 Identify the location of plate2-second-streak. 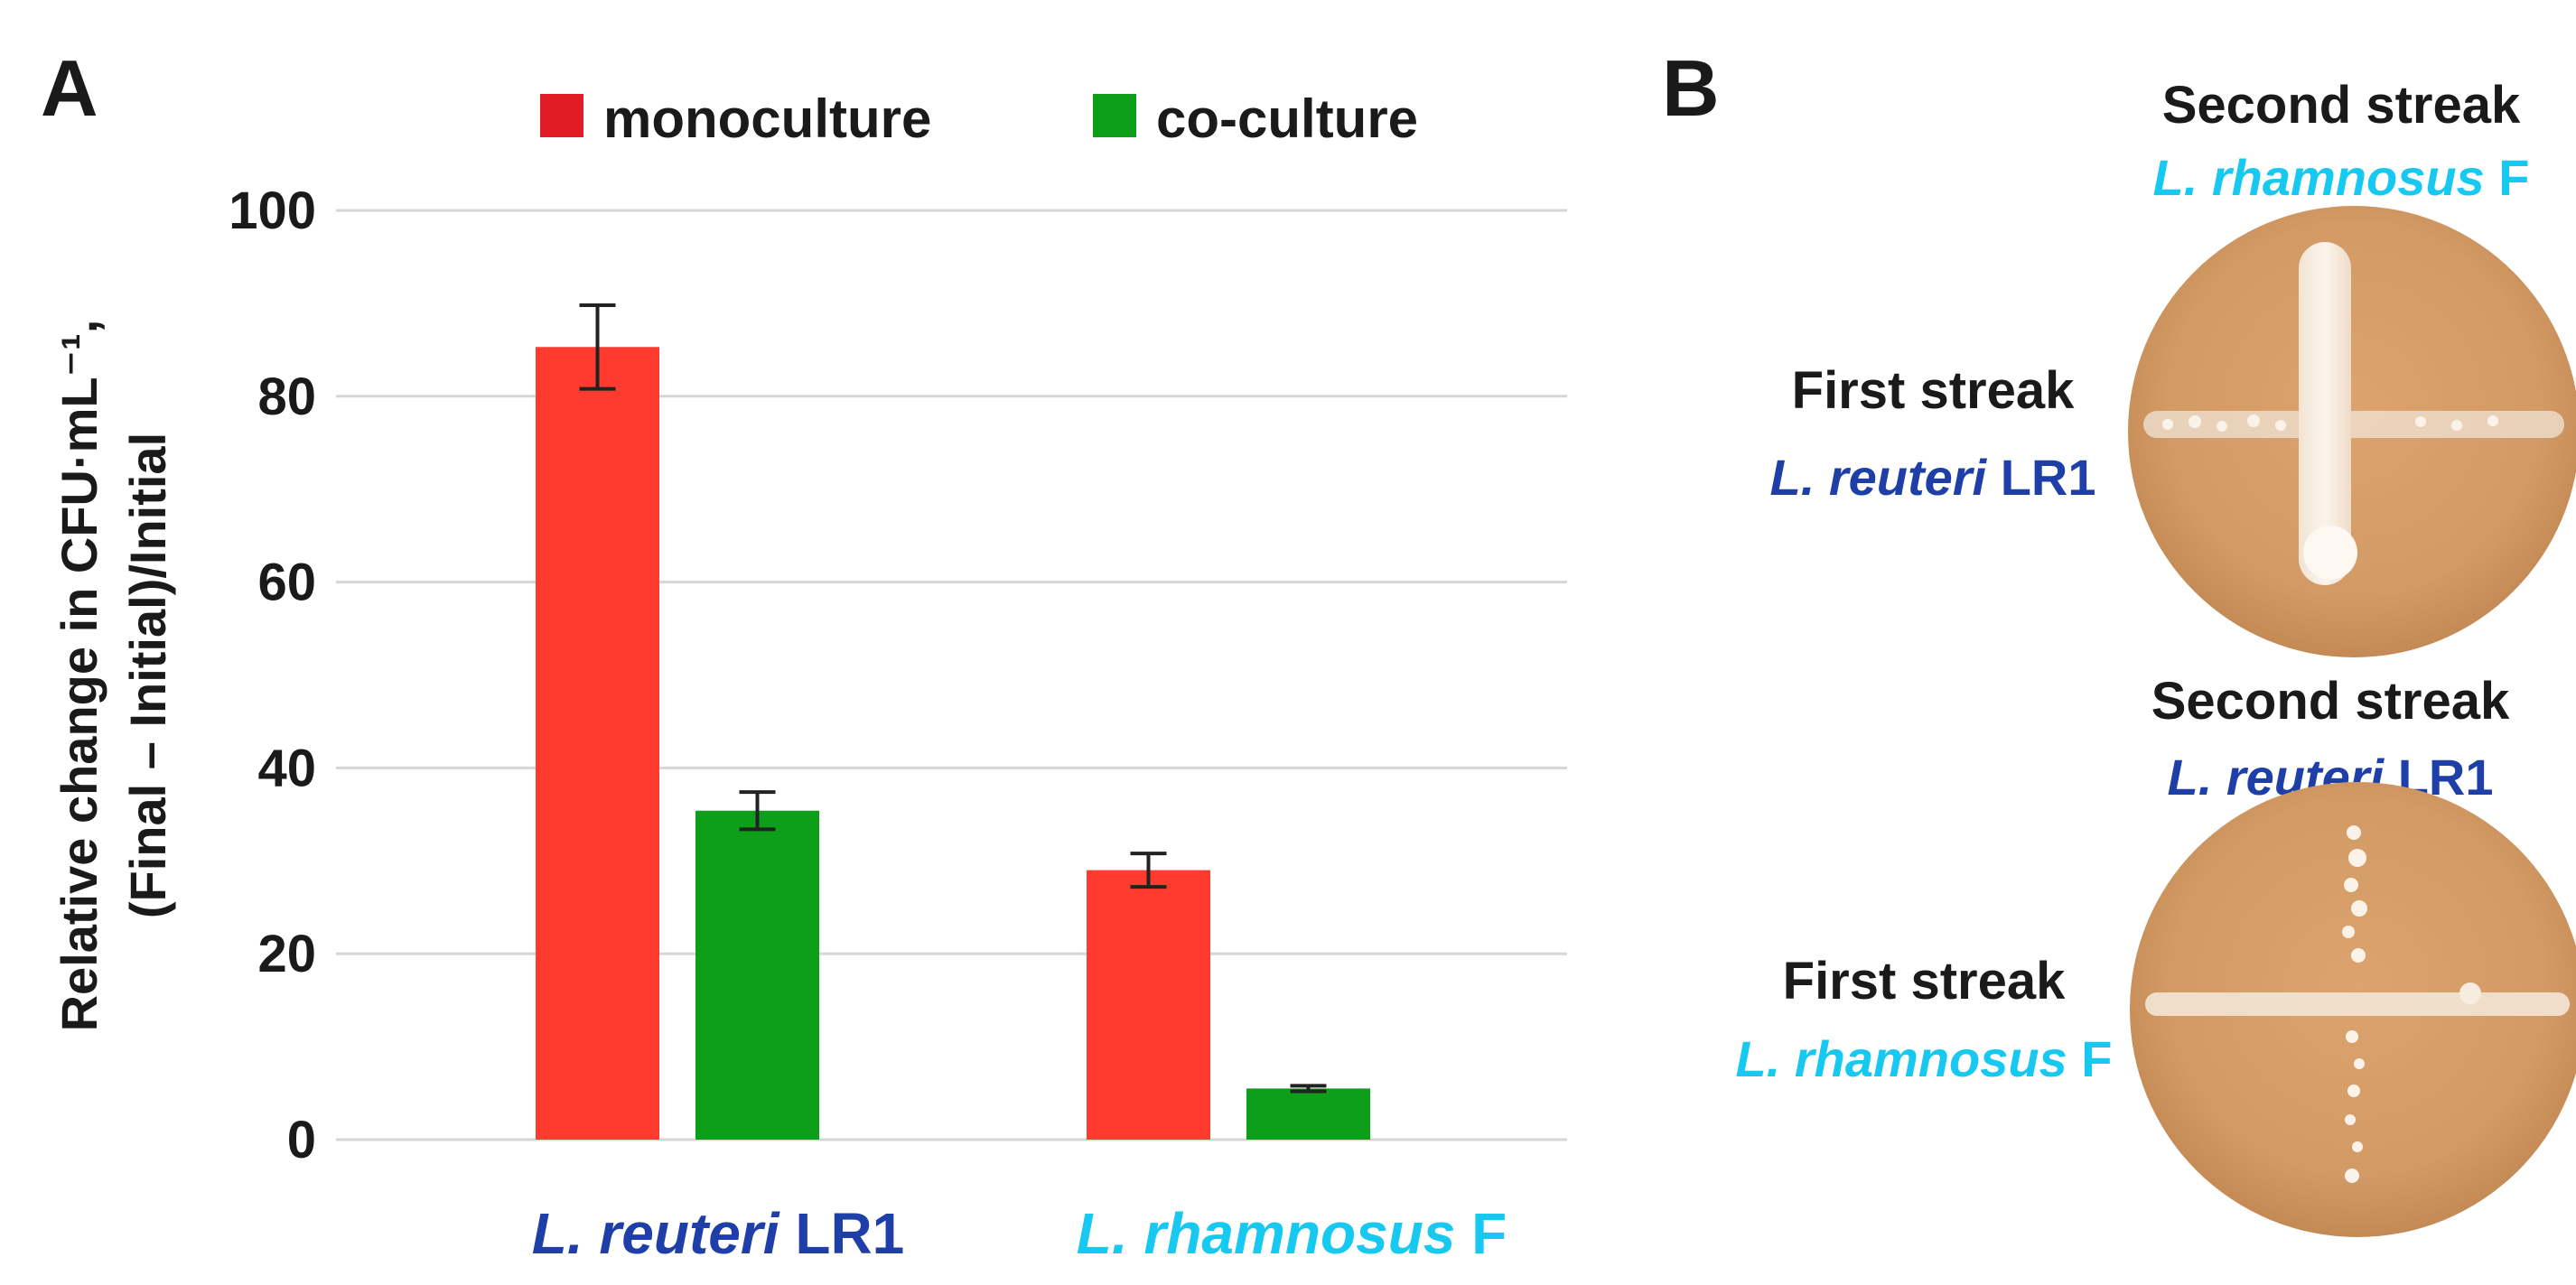
(2354, 1004).